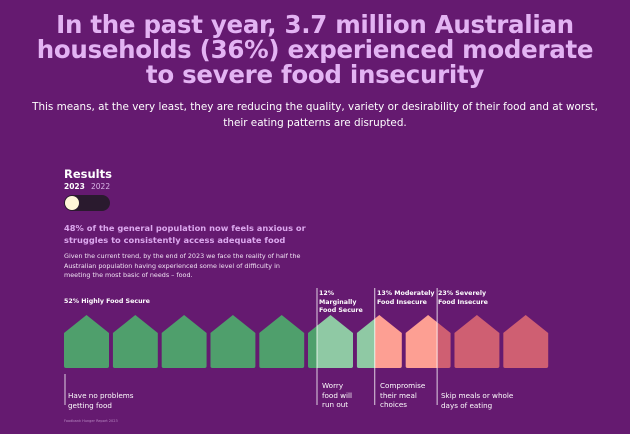 Image resolution: width=630 pixels, height=434 pixels. I want to click on category-desc-marginally-secure: Worry food will run out, so click(337, 395).